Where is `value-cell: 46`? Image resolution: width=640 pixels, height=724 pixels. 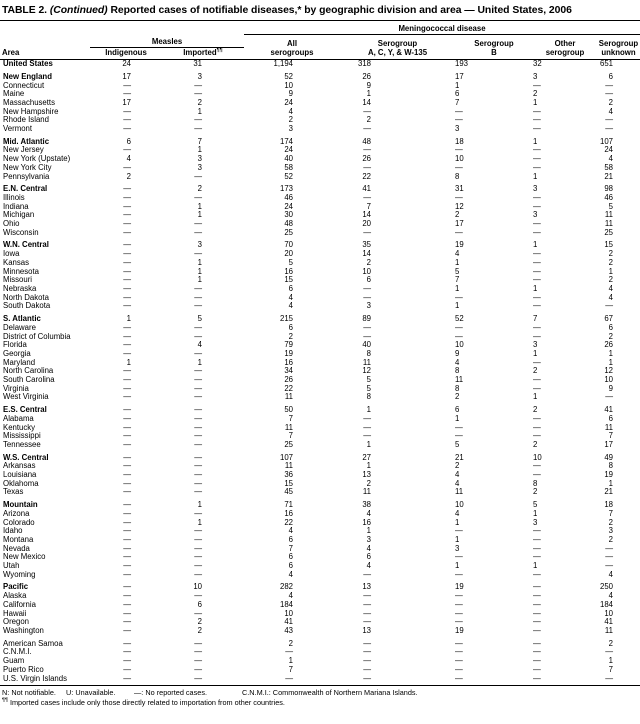 value-cell: 46 is located at coordinates (288, 197).